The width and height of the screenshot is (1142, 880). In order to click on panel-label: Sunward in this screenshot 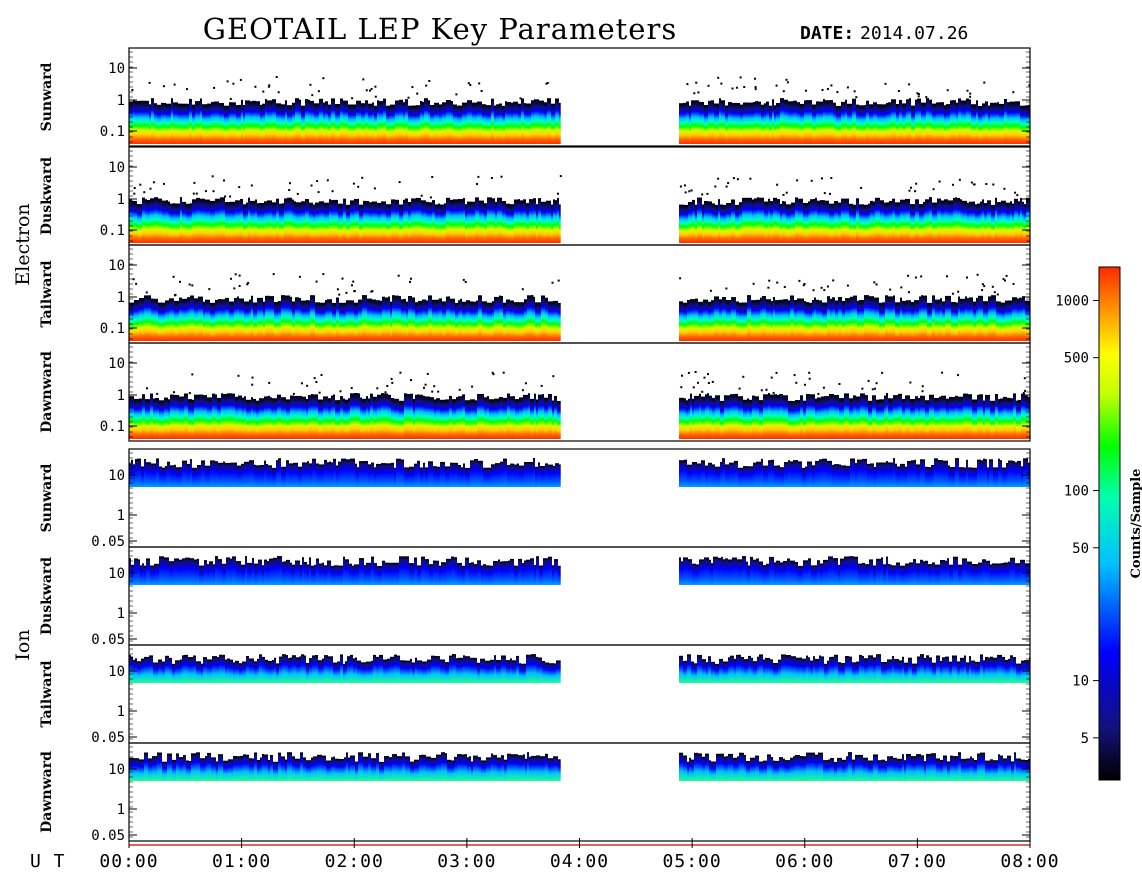, I will do `click(47, 96)`.